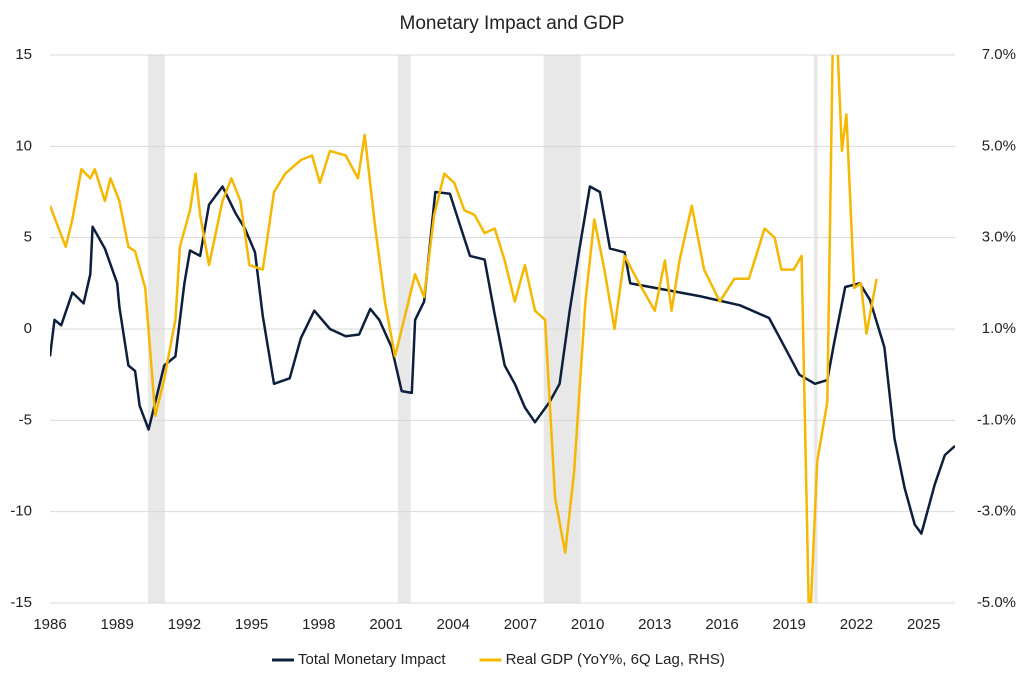  I want to click on legend-label: Real GDP (YoY%, 6Q Lag, RHS), so click(615, 659).